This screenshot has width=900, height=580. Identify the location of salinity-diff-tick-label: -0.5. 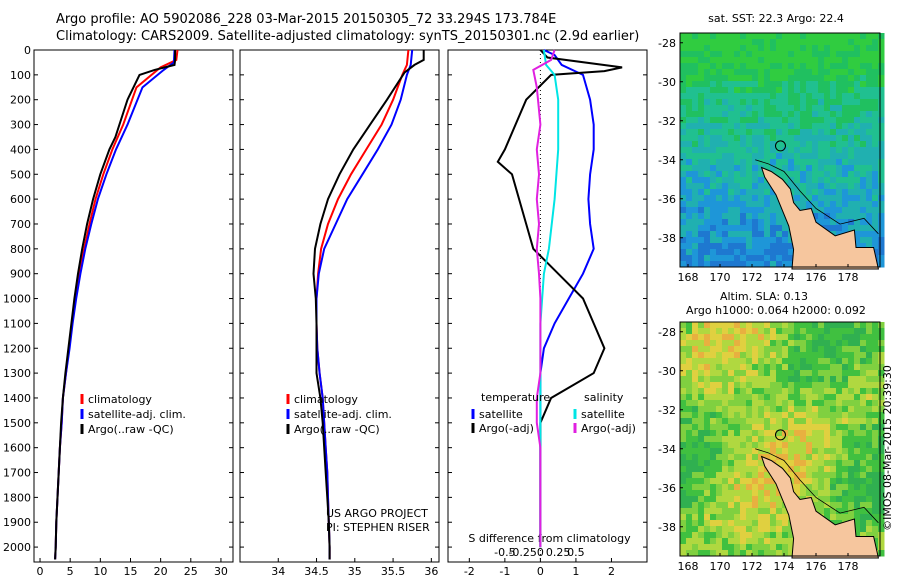
(504, 552).